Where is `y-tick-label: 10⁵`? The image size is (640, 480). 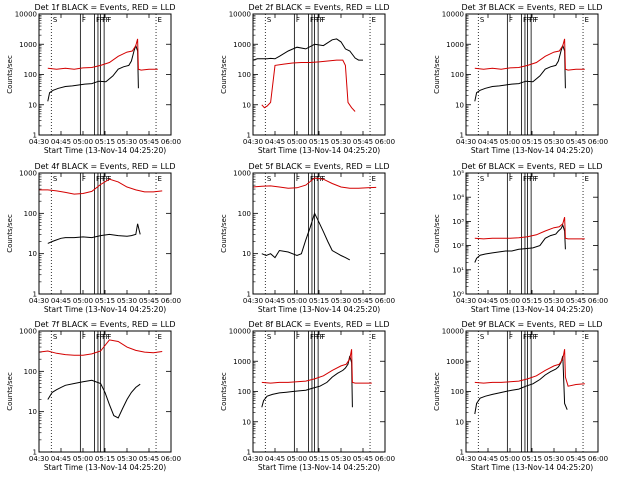
y-tick-label: 10⁵ is located at coordinates (458, 174).